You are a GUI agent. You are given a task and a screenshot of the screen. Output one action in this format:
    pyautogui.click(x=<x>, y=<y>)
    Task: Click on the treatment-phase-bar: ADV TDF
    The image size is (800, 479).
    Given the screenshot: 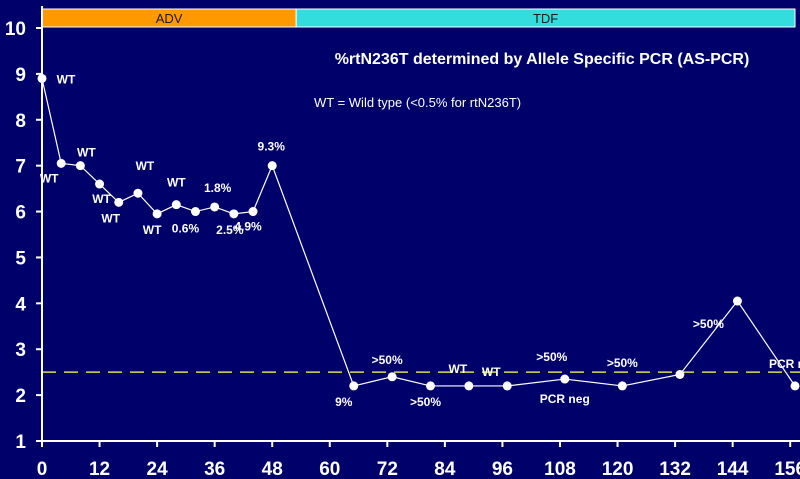 What is the action you would take?
    pyautogui.click(x=418, y=18)
    